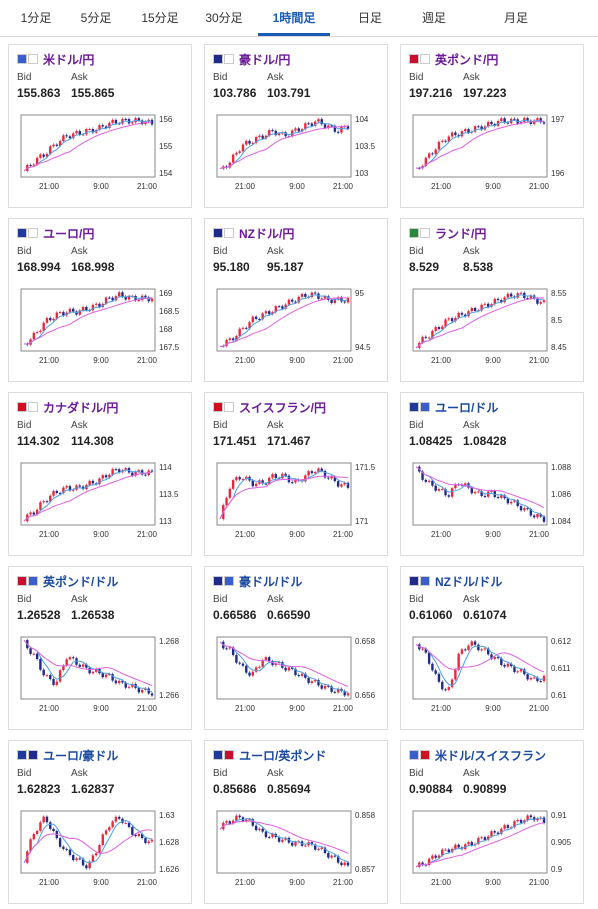 The image size is (598, 909). Describe the element at coordinates (469, 581) in the screenshot. I see `currency-pair-link: NZドル/ドル` at that location.